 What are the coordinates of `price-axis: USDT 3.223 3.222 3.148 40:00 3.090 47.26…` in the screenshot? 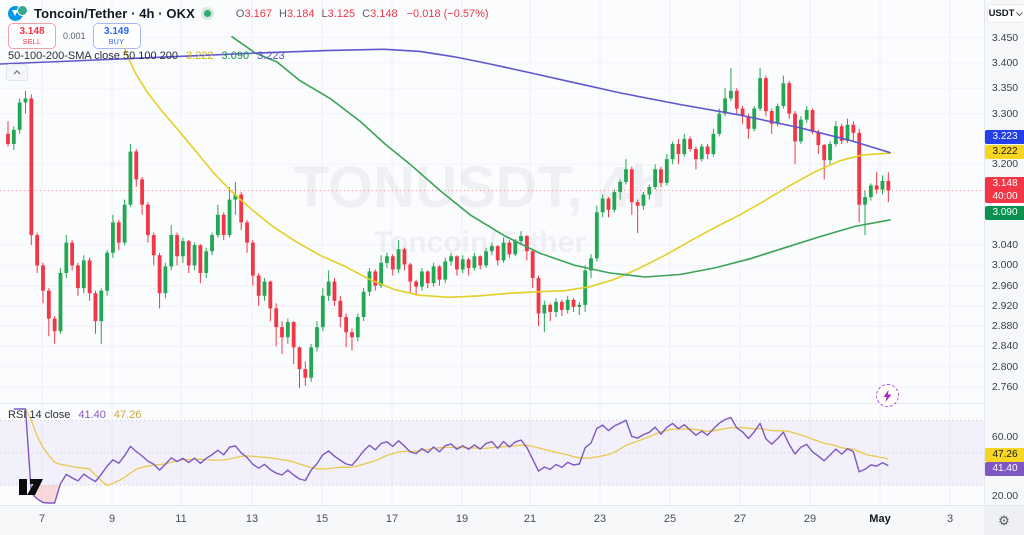 It's located at (1004, 252).